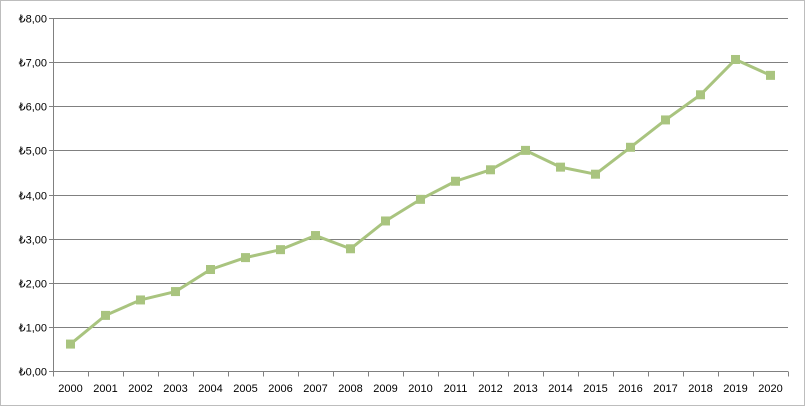 This screenshot has width=805, height=407. I want to click on y-tick-label: ₺1,00, so click(33, 329).